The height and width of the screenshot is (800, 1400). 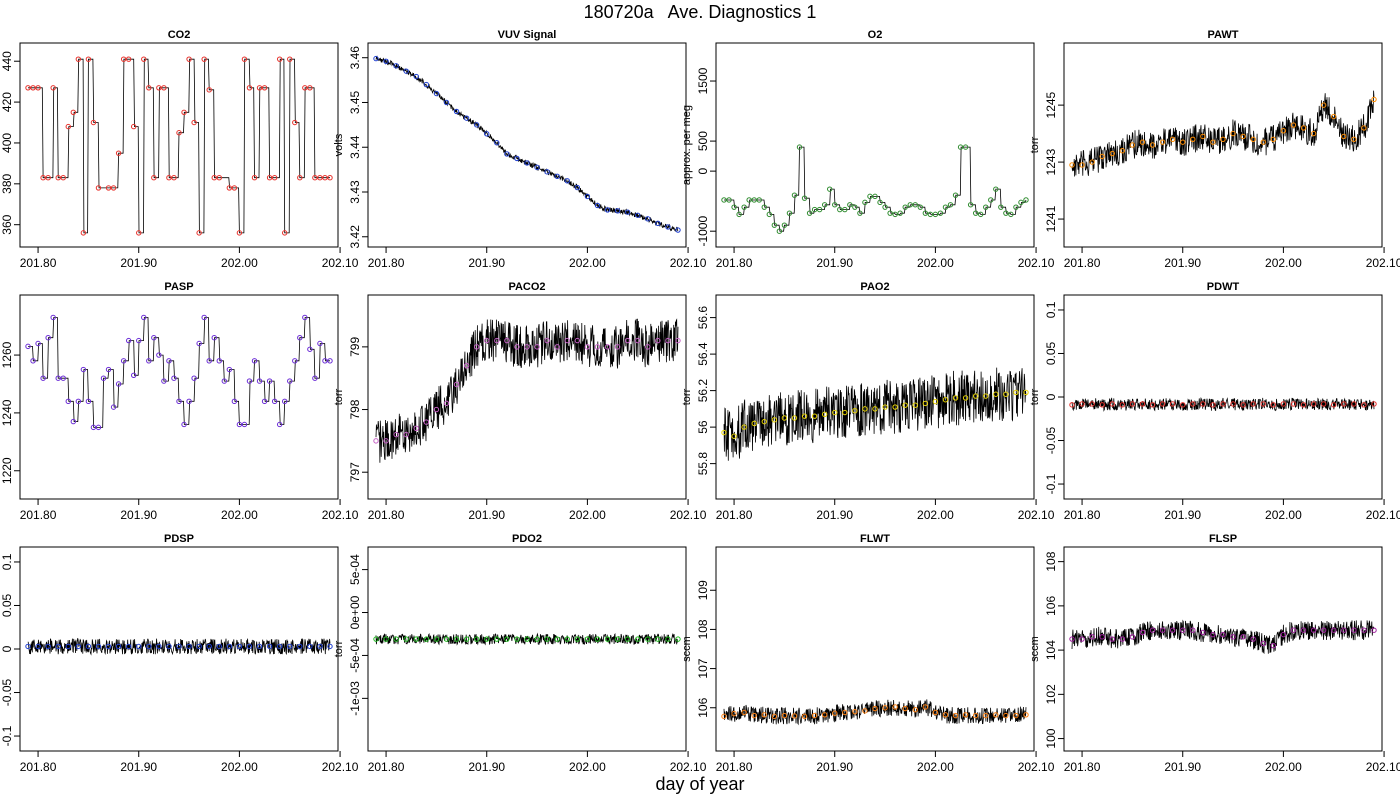 What do you see at coordinates (703, 354) in the screenshot?
I see `y-tick-label: 56.4` at bounding box center [703, 354].